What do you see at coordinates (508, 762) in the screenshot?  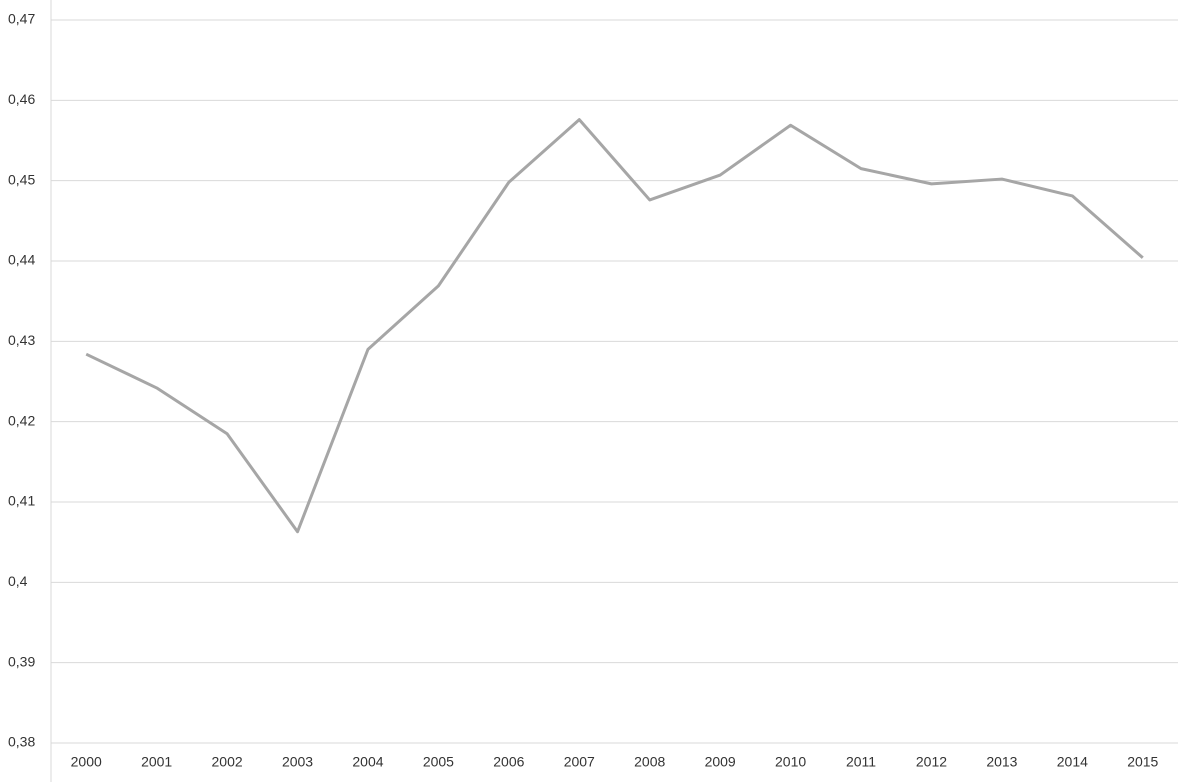 I see `x-tick-label: 2006` at bounding box center [508, 762].